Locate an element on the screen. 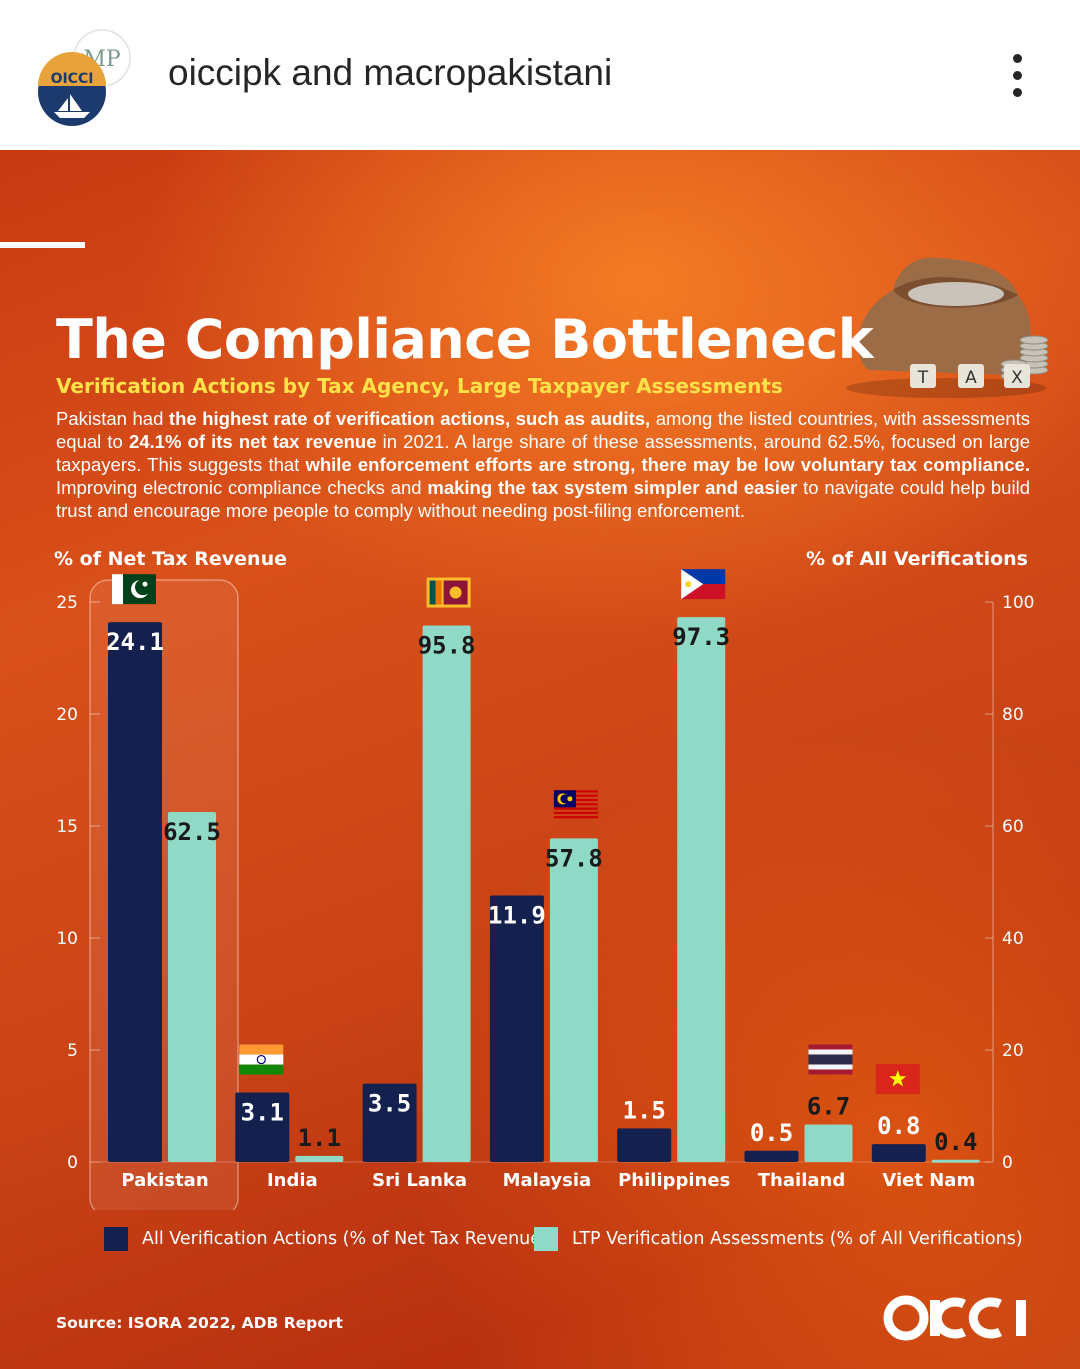  data-label-ltp-verification: 97.3 is located at coordinates (701, 637).